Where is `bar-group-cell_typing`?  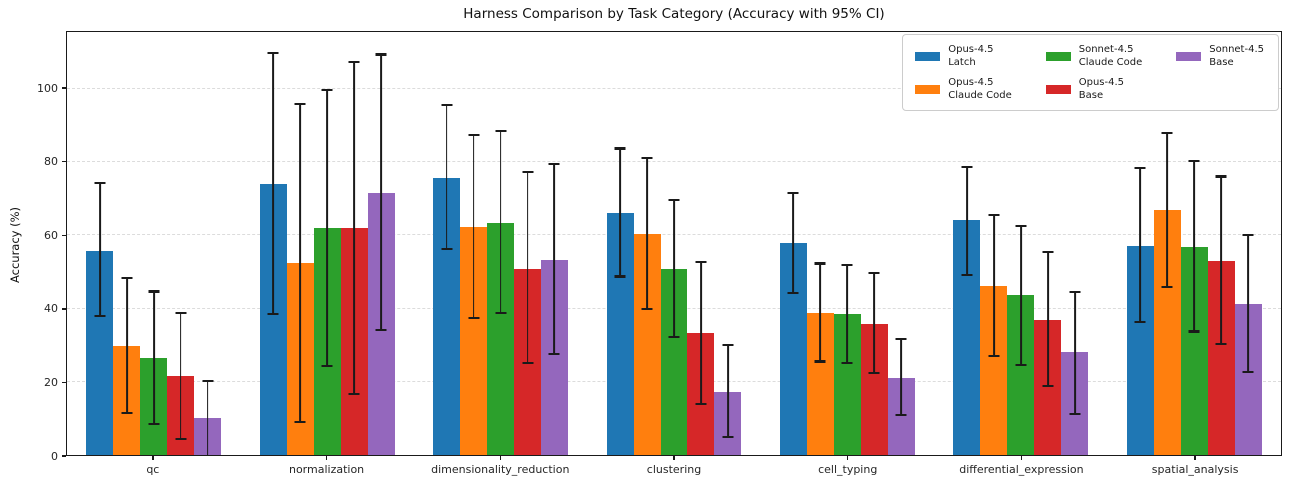 bar-group-cell_typing is located at coordinates (847, 243).